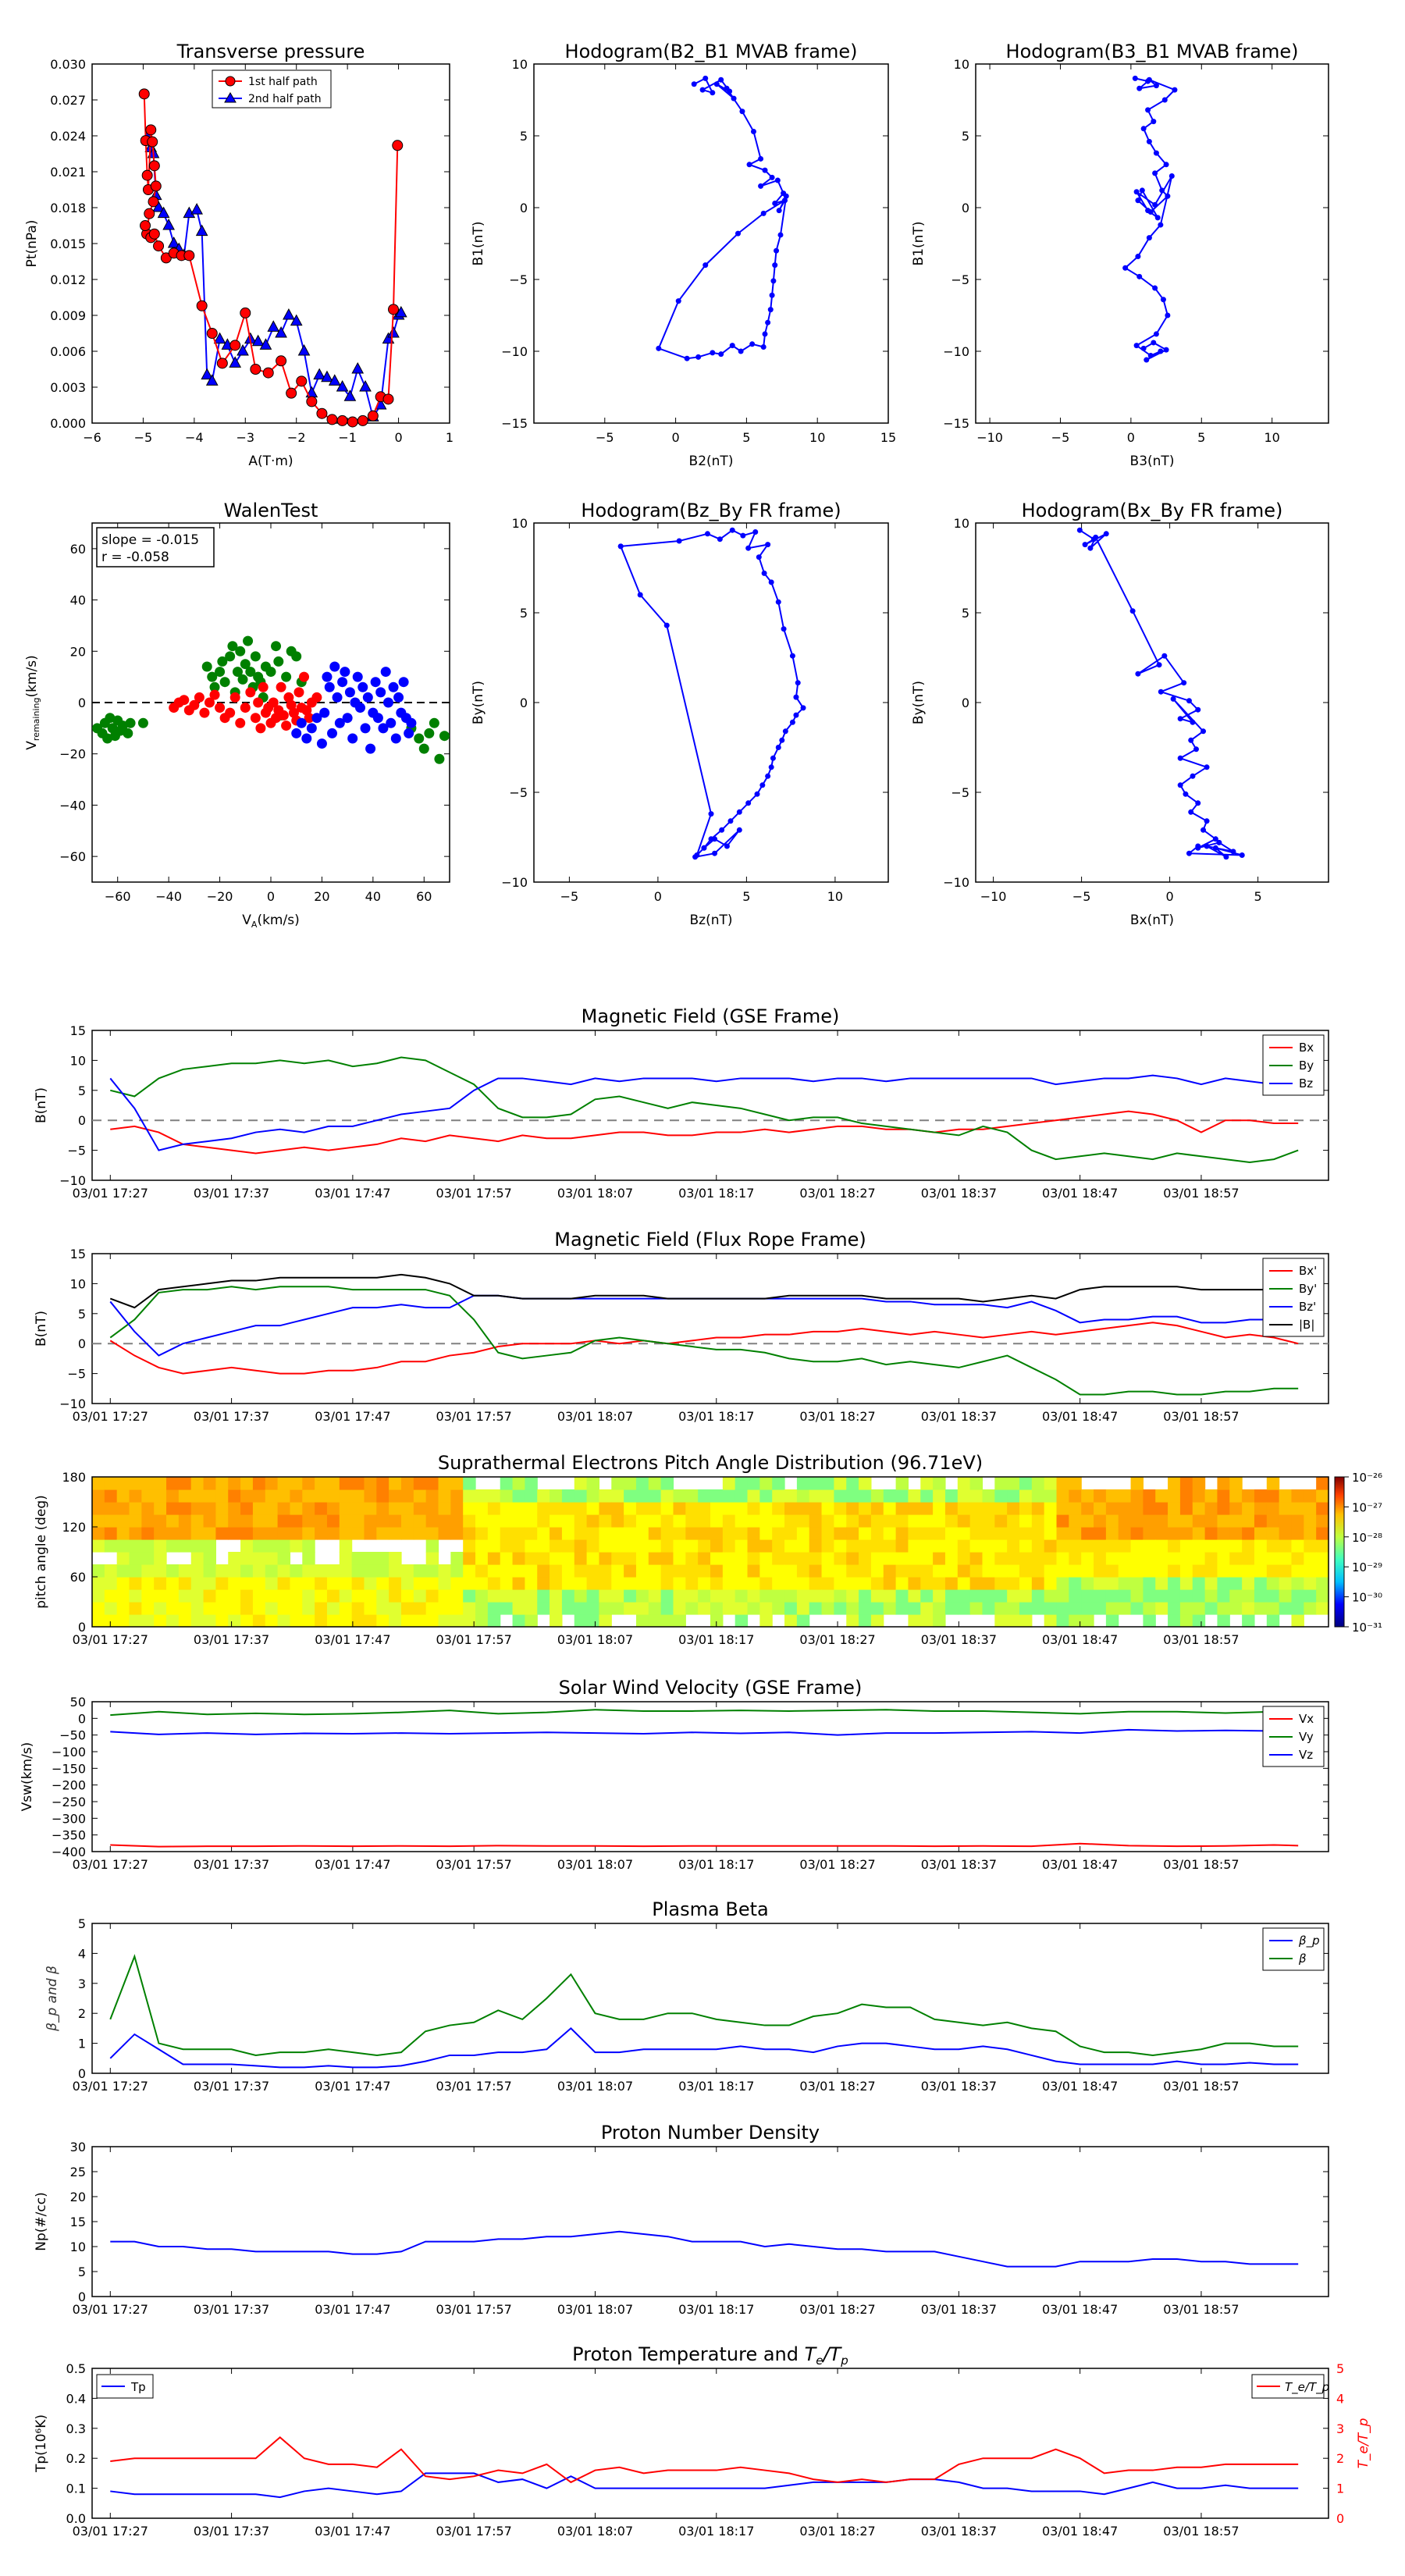 The width and height of the screenshot is (1405, 2576). Describe the element at coordinates (118, 896) in the screenshot. I see `x-tick-label: −60` at that location.